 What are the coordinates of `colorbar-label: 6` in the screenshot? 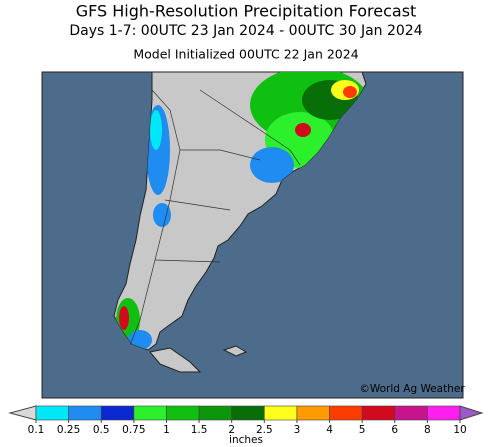 It's located at (394, 430).